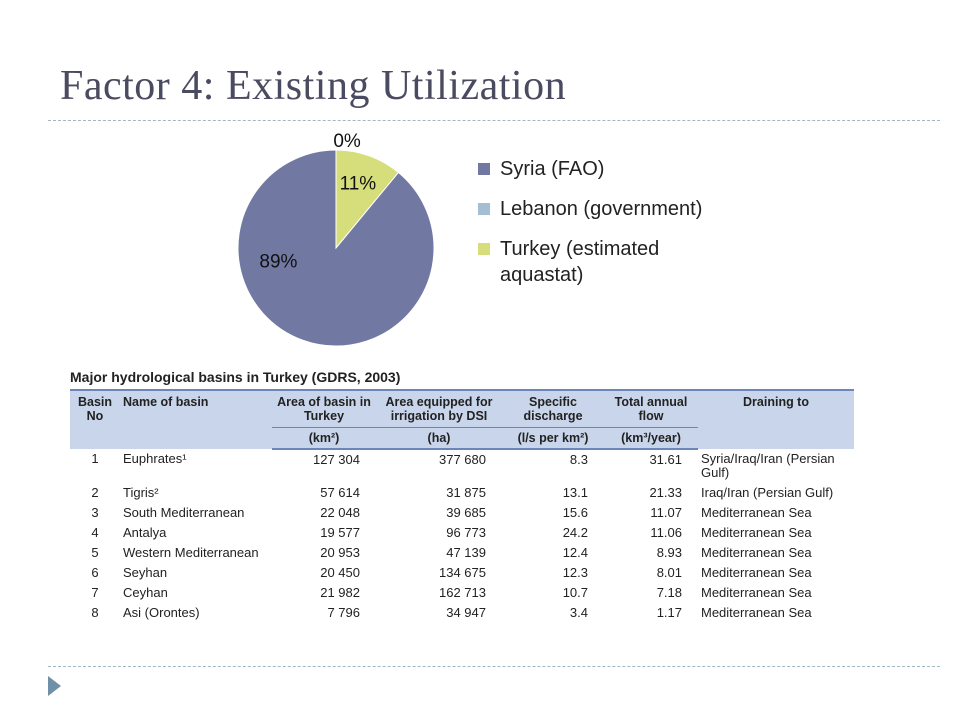 The width and height of the screenshot is (960, 720). Describe the element at coordinates (575, 552) in the screenshot. I see `cell-discharge: 12.4` at that location.